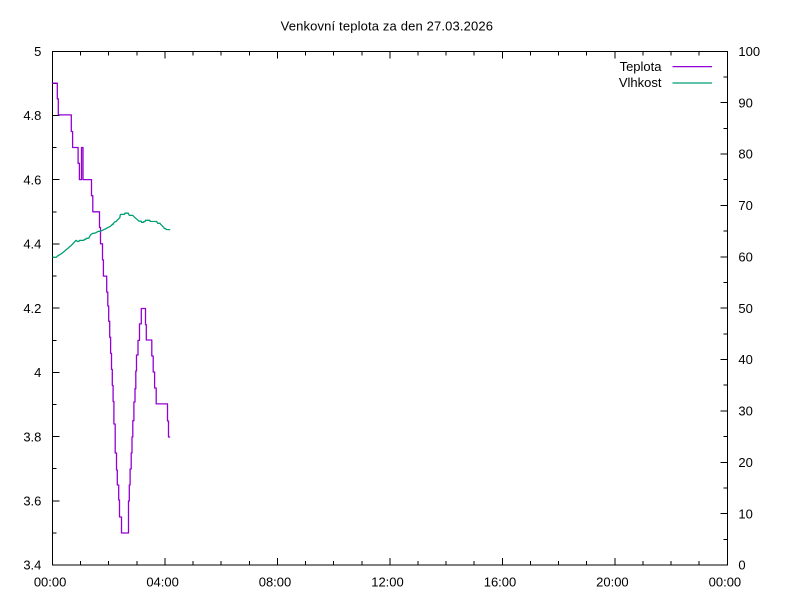  What do you see at coordinates (387, 25) in the screenshot?
I see `svg-text:Venkovní teplota za den 27.03.: Venkovní teplota za den 27.03.2026` at bounding box center [387, 25].